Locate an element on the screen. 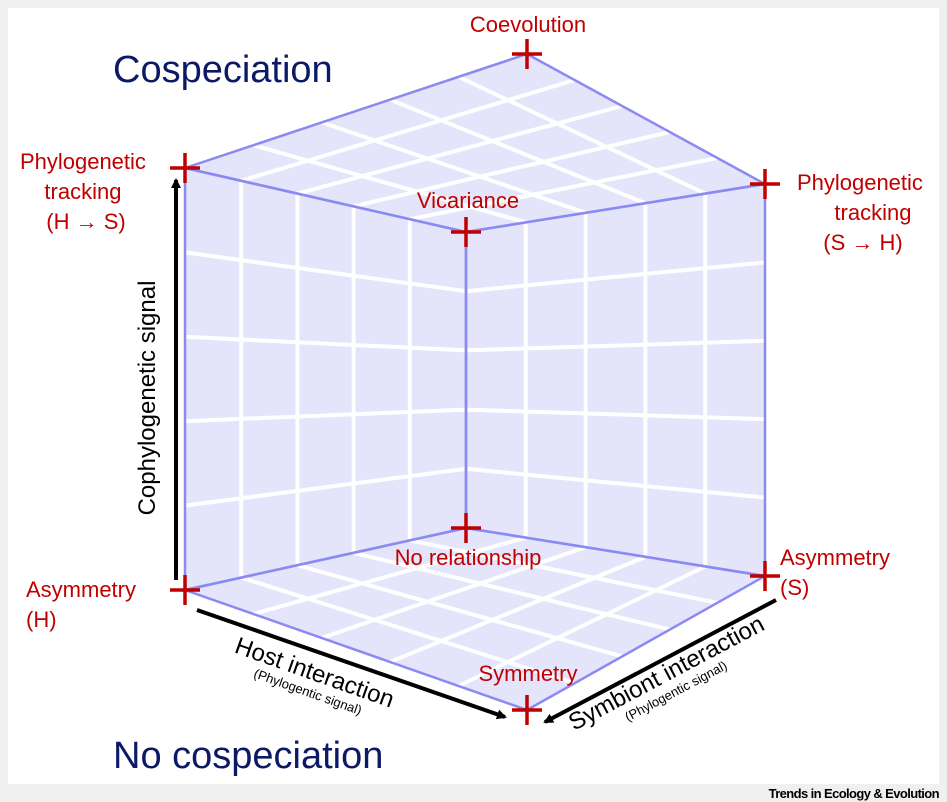 The image size is (947, 802). label-line: (H → S) is located at coordinates (85, 221).